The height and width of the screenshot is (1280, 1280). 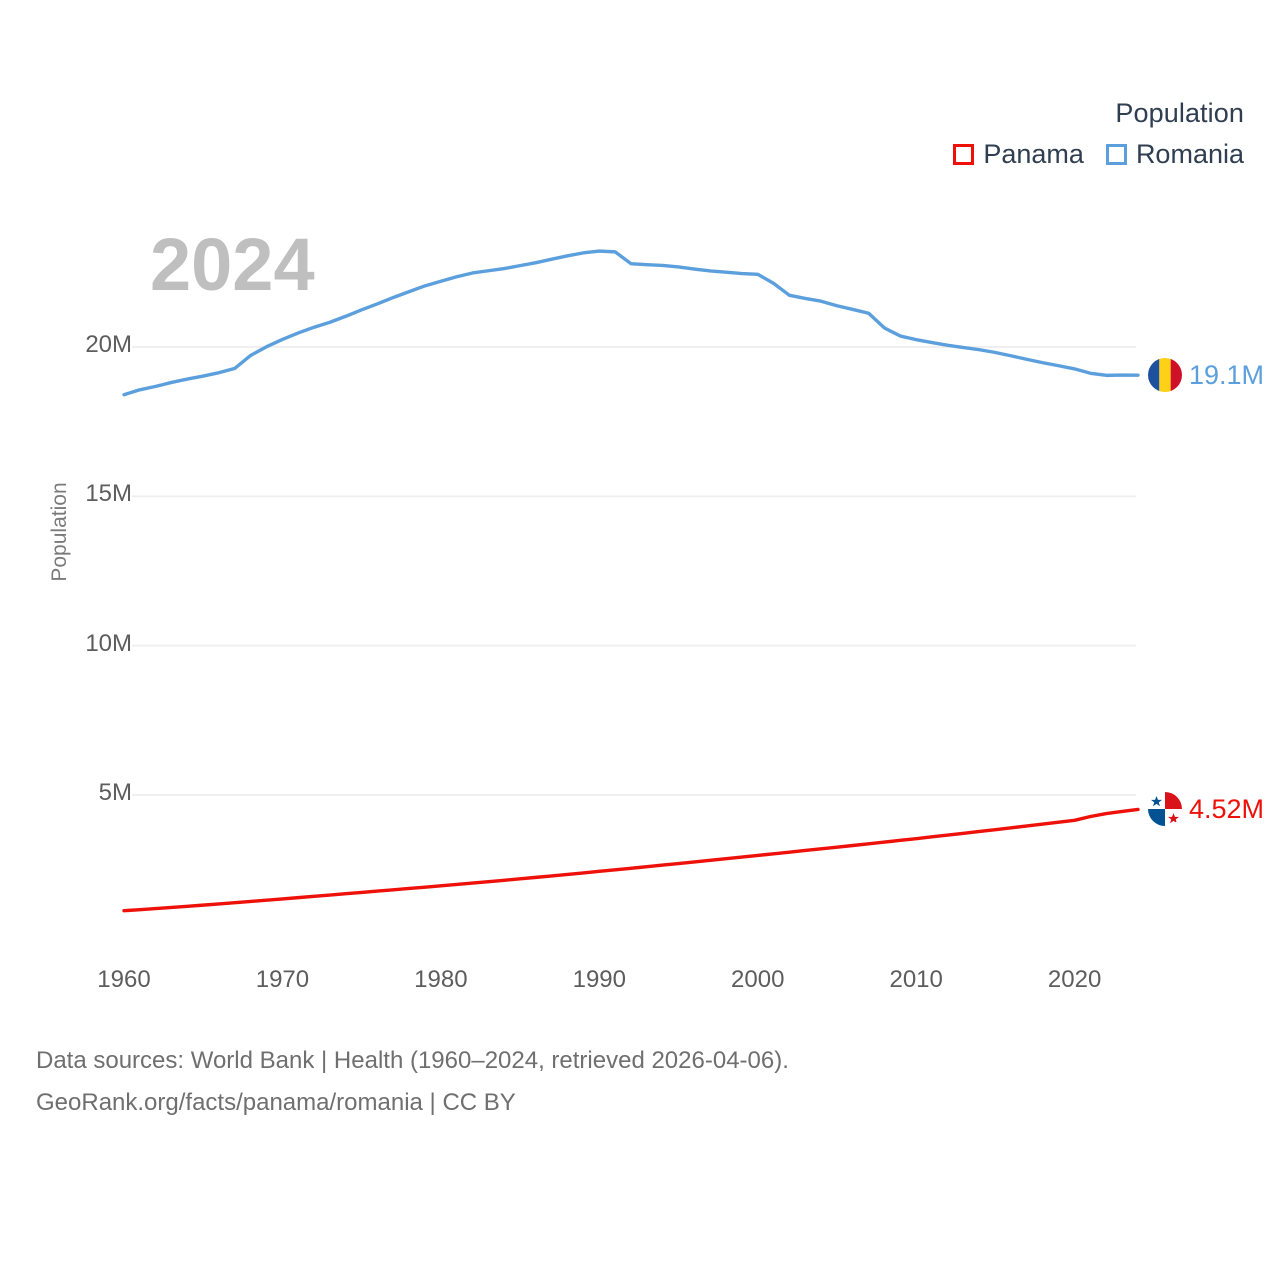 What do you see at coordinates (276, 1102) in the screenshot?
I see `footer-line-url: GeoRank.org/facts/panama/romania | CC BY` at bounding box center [276, 1102].